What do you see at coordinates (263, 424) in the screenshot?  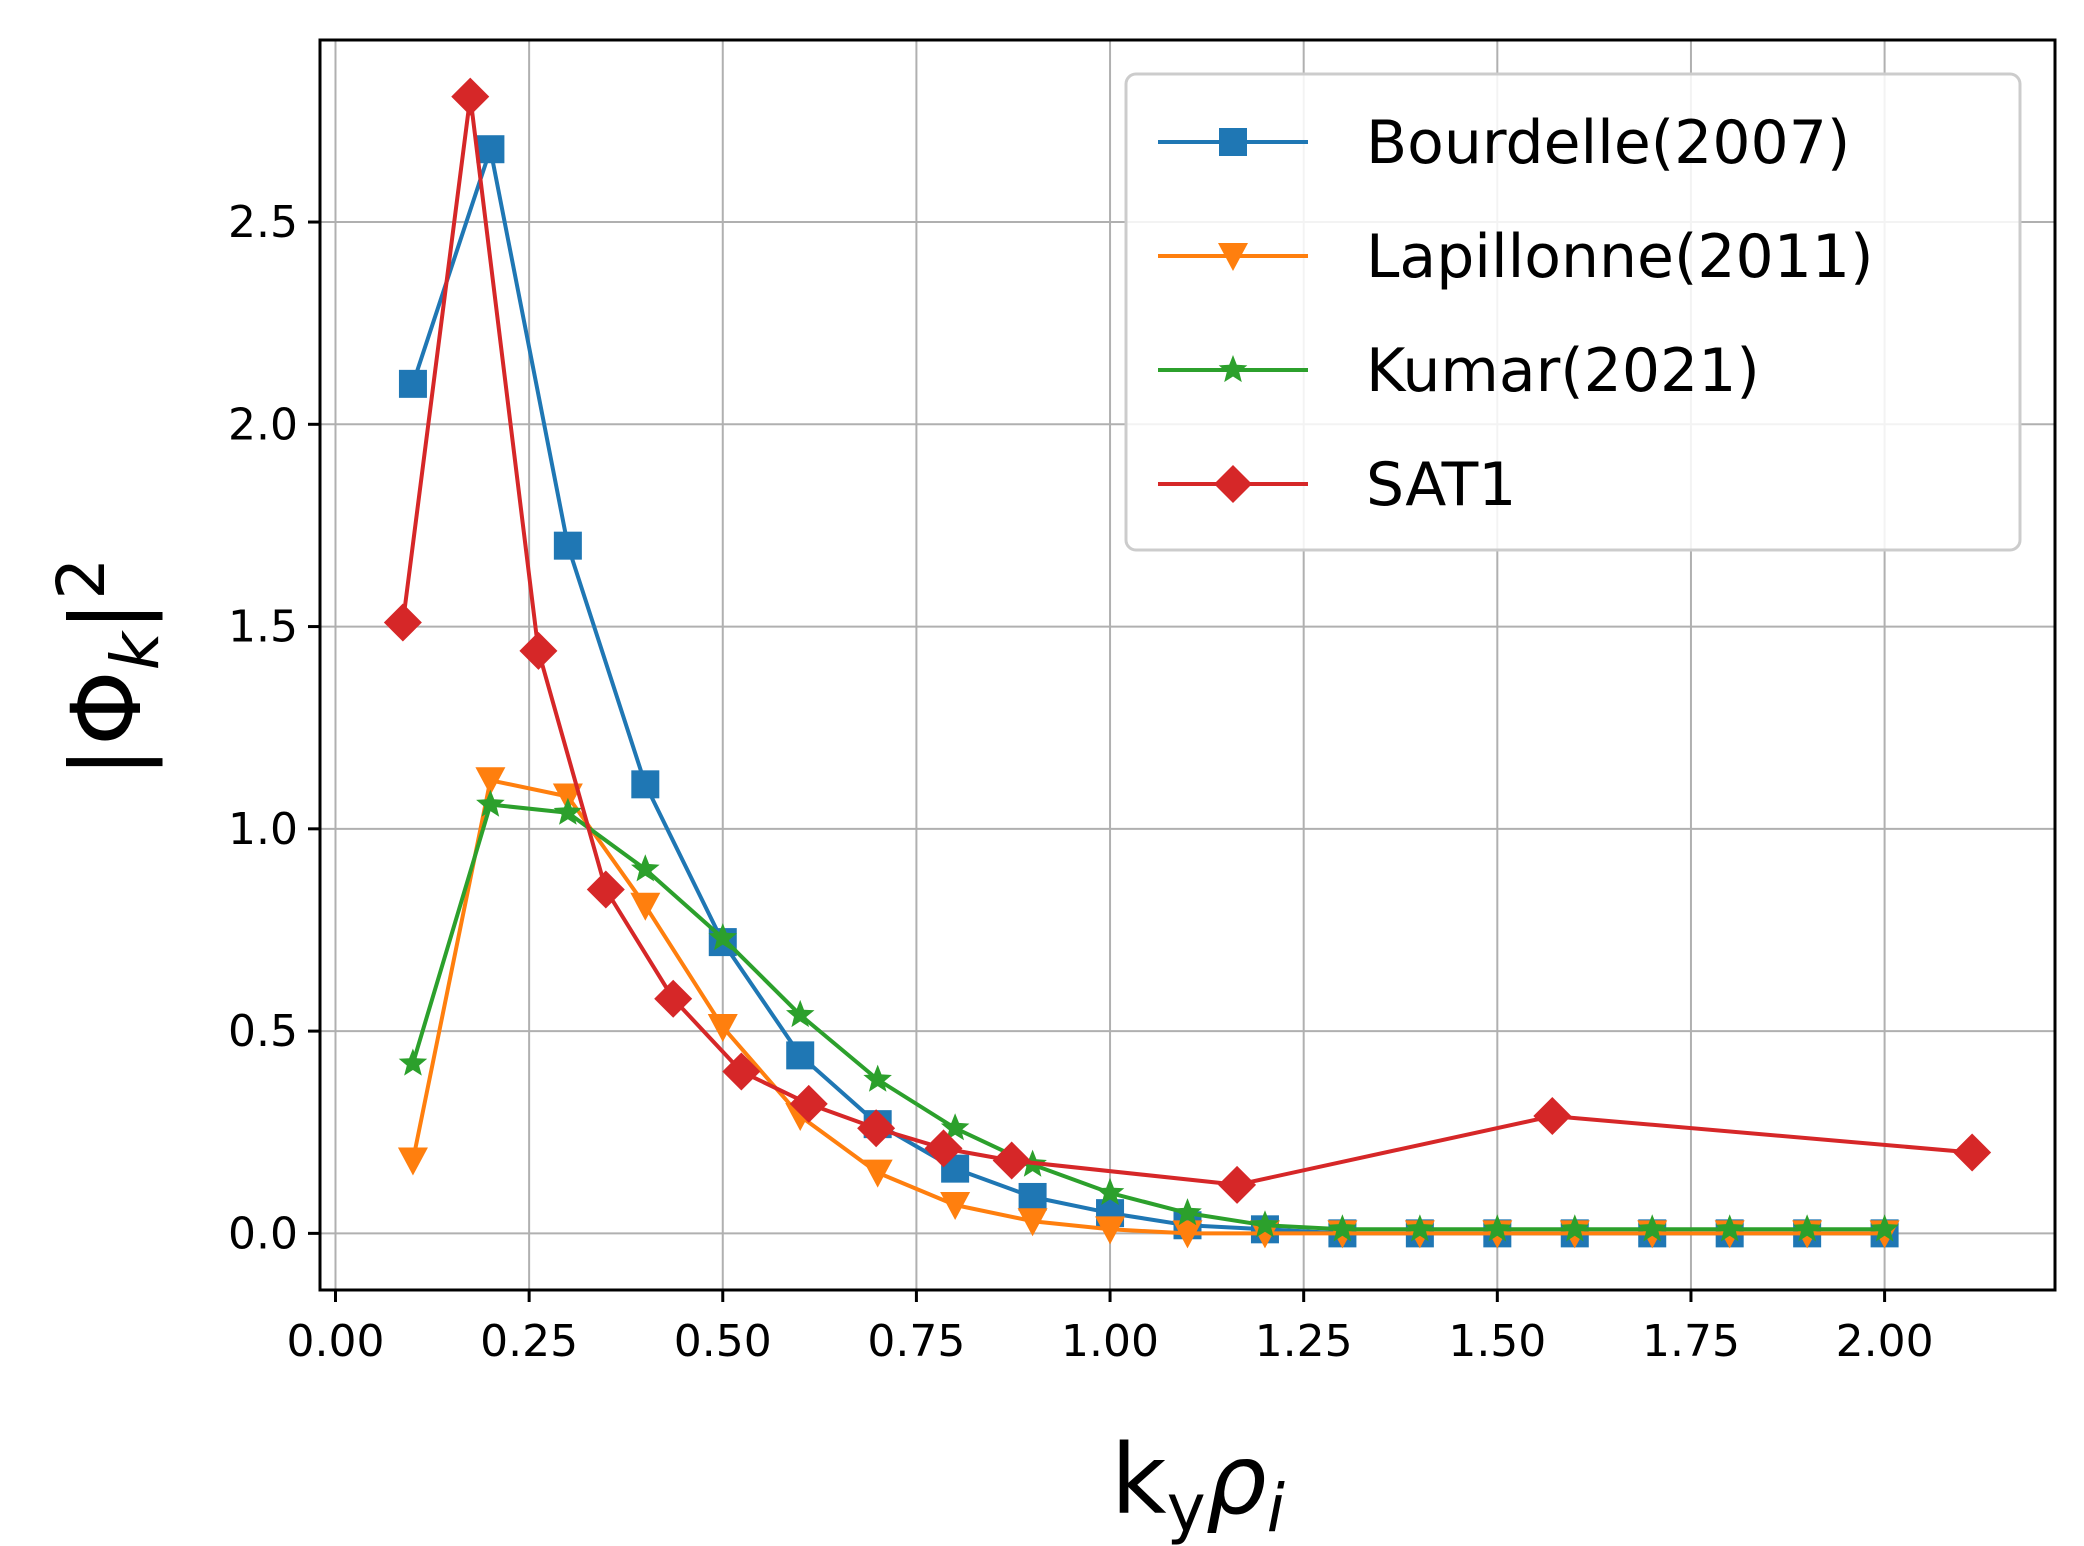 I see `y-tick-label: 2.0` at bounding box center [263, 424].